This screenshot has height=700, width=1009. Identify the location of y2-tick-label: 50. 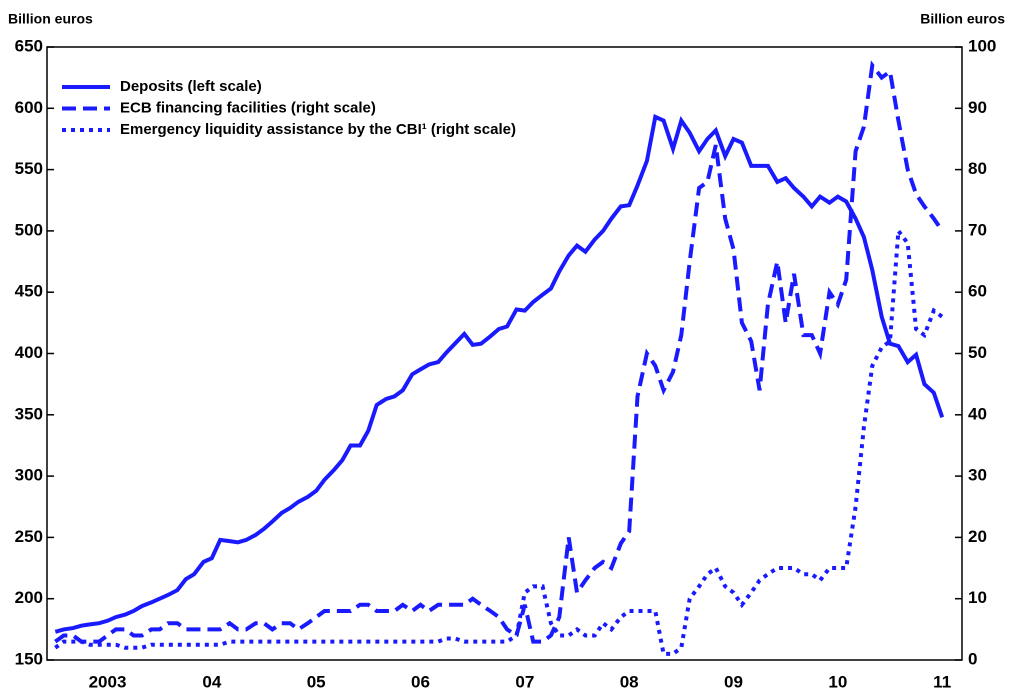
(977, 352).